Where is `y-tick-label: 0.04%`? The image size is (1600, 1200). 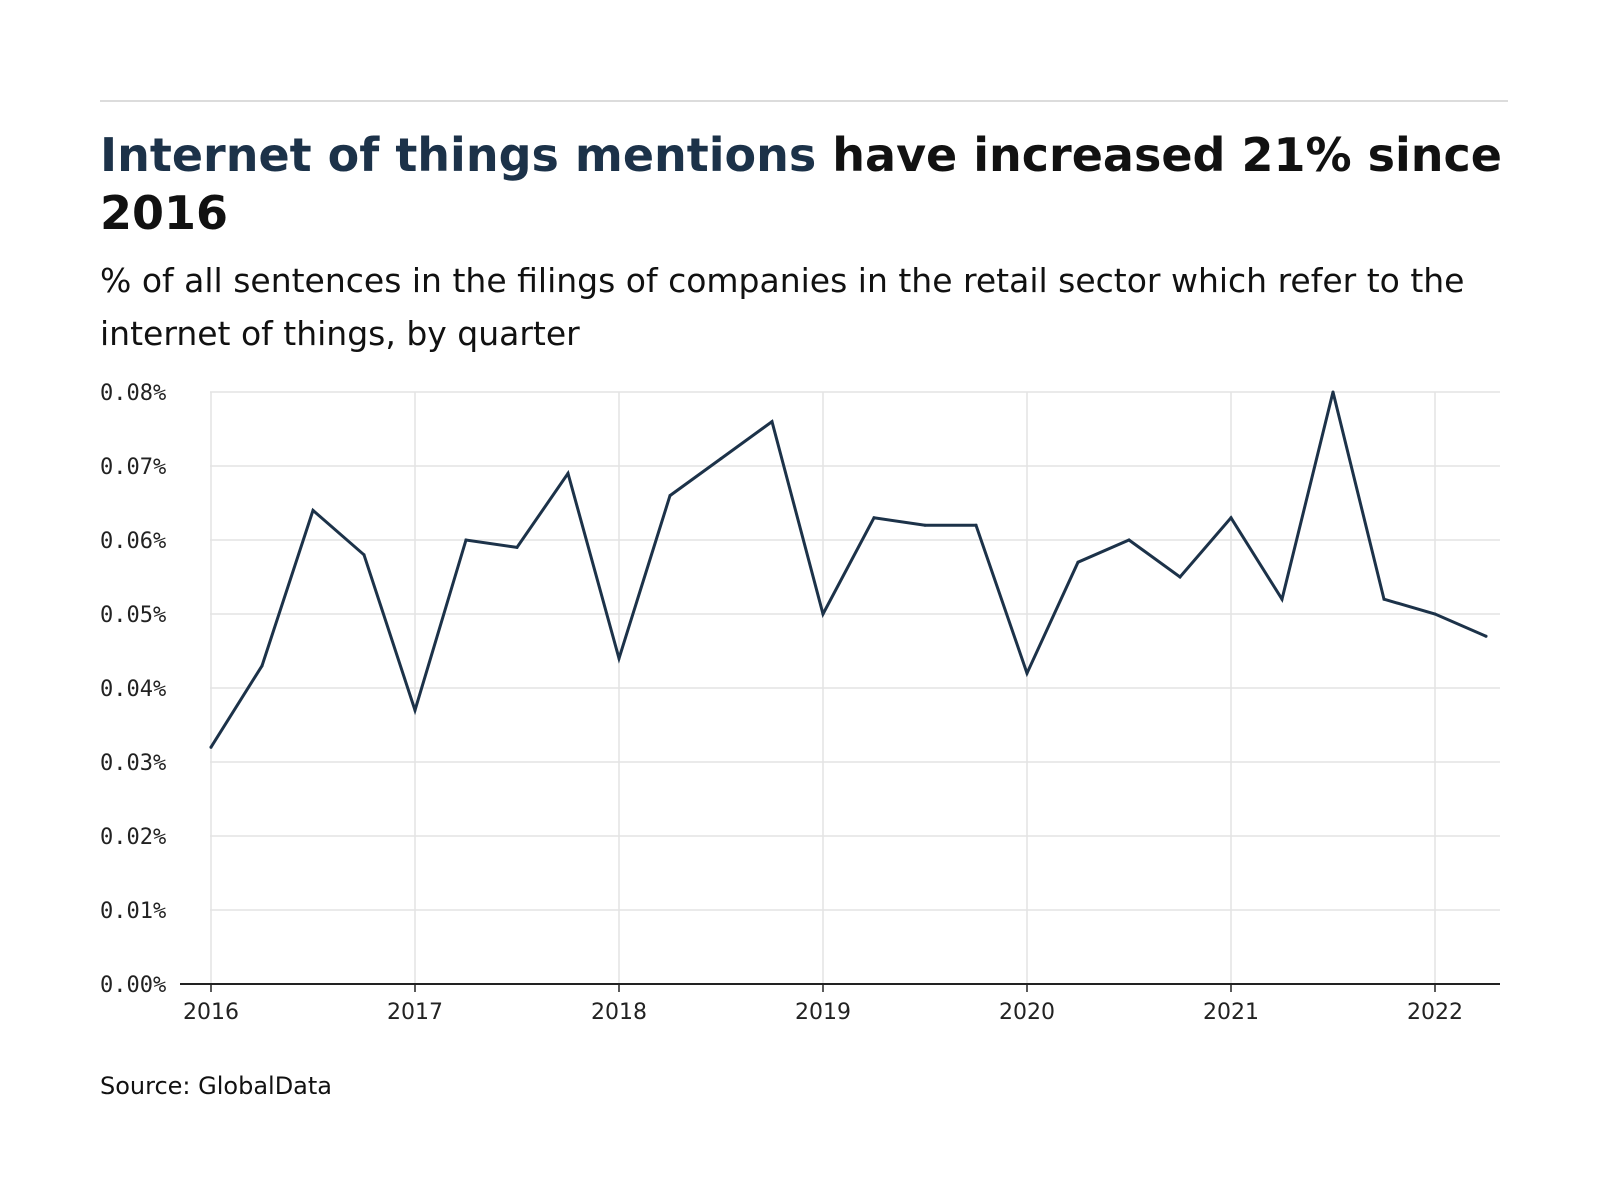
y-tick-label: 0.04% is located at coordinates (133, 689).